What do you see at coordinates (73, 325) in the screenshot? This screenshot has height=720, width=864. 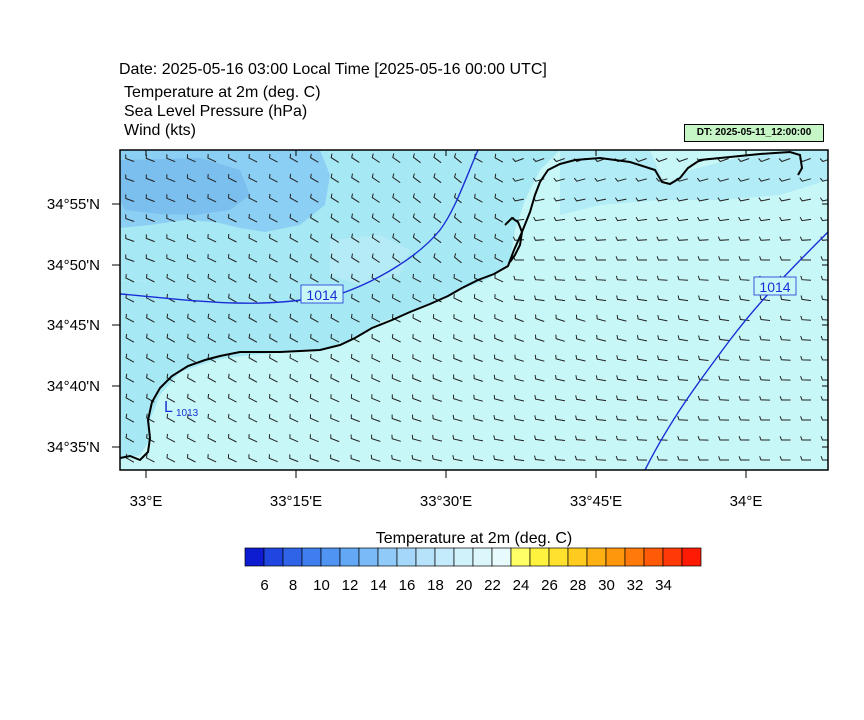 I see `lat-tick-label: 34°45'N` at bounding box center [73, 325].